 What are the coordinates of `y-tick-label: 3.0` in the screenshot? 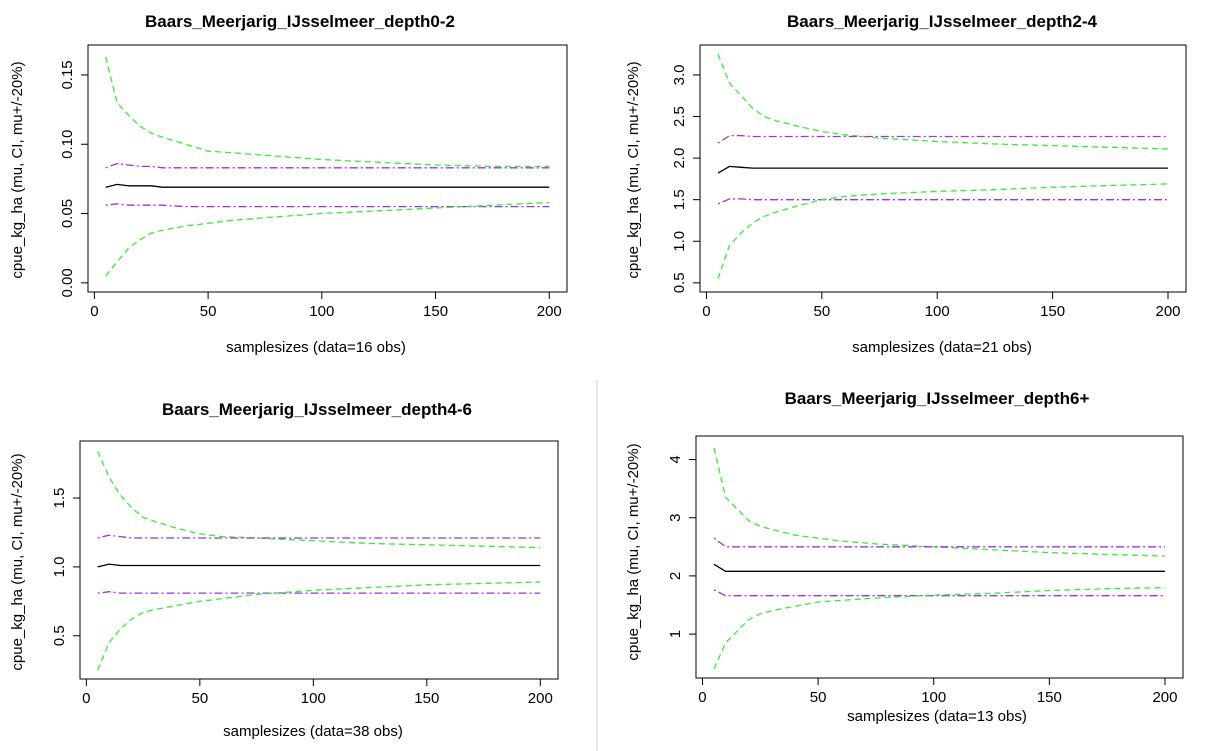 It's located at (679, 75).